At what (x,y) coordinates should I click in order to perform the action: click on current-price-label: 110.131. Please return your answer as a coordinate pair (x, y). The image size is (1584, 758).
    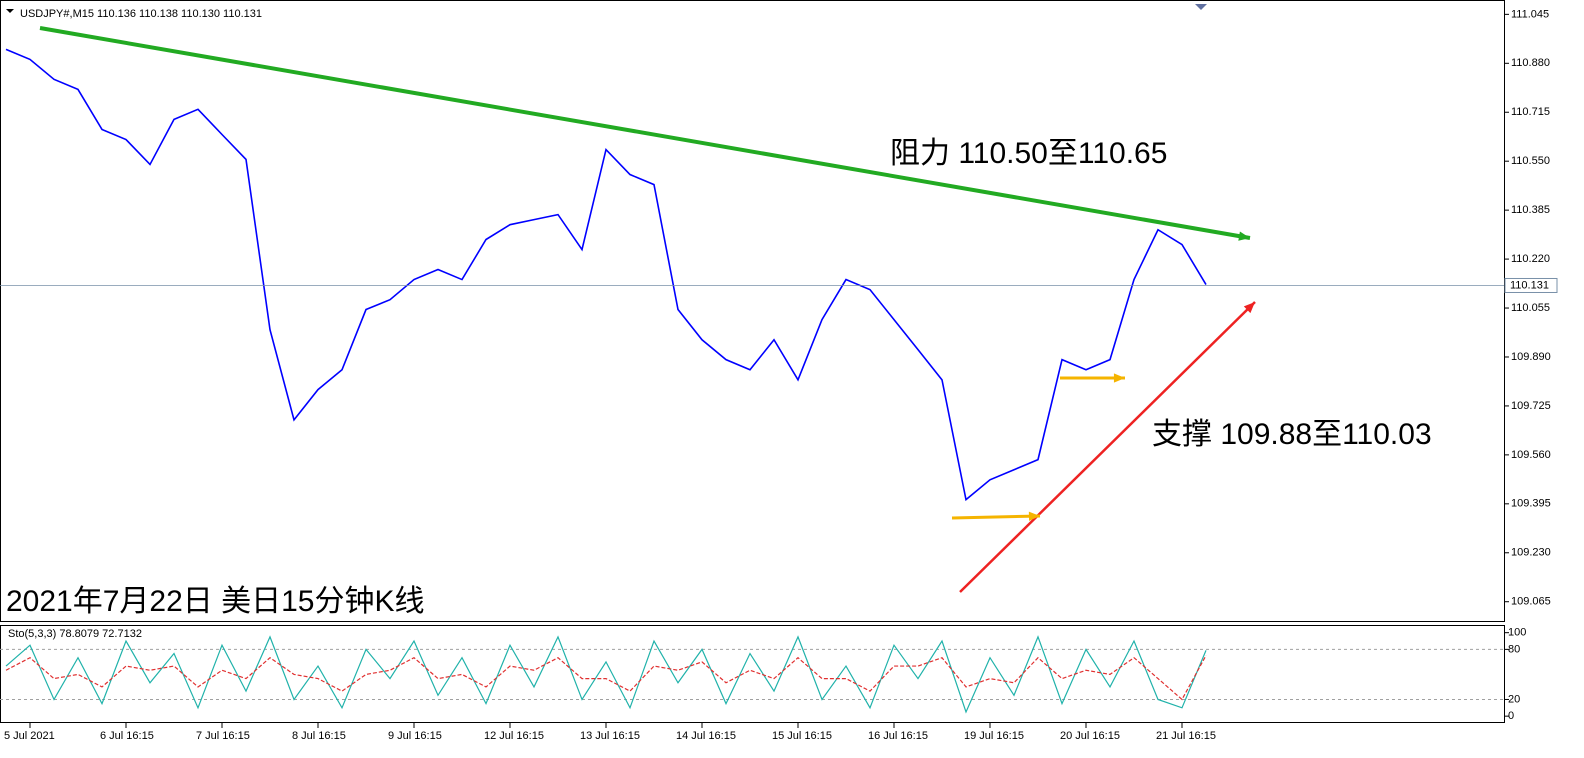
    Looking at the image, I should click on (1529, 285).